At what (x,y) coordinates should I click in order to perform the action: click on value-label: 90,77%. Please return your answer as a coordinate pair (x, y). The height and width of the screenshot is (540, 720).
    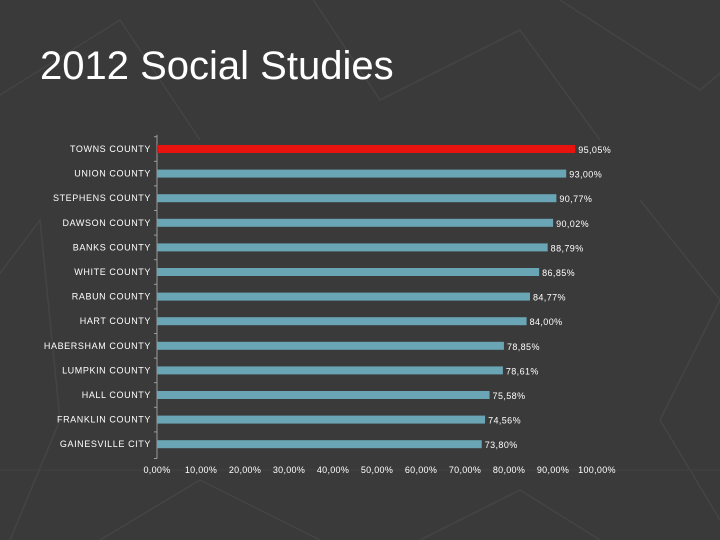
    Looking at the image, I should click on (575, 199).